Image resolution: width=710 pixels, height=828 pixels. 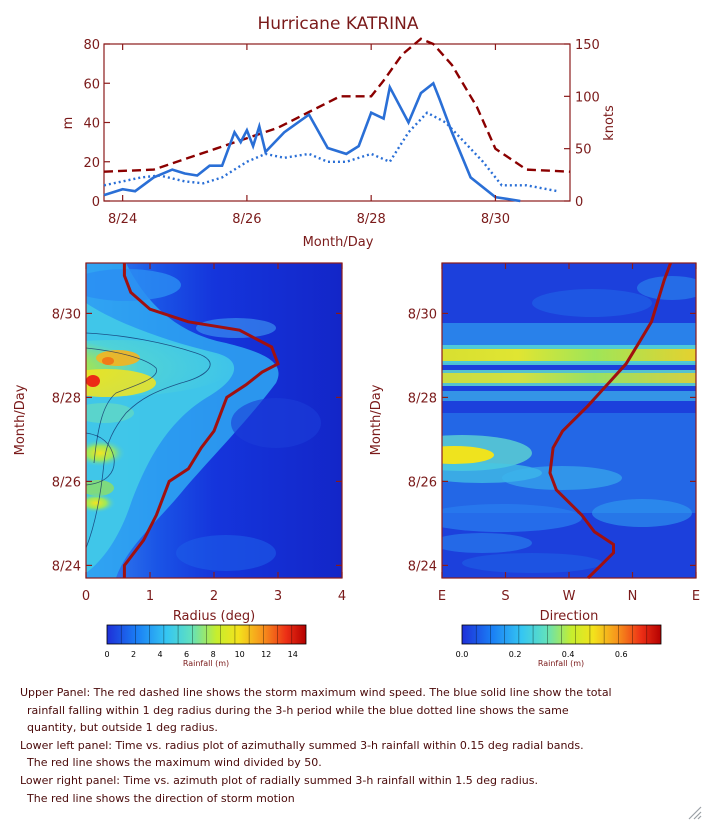 I want to click on upper-xtick-label: 8/24, so click(x=122, y=219).